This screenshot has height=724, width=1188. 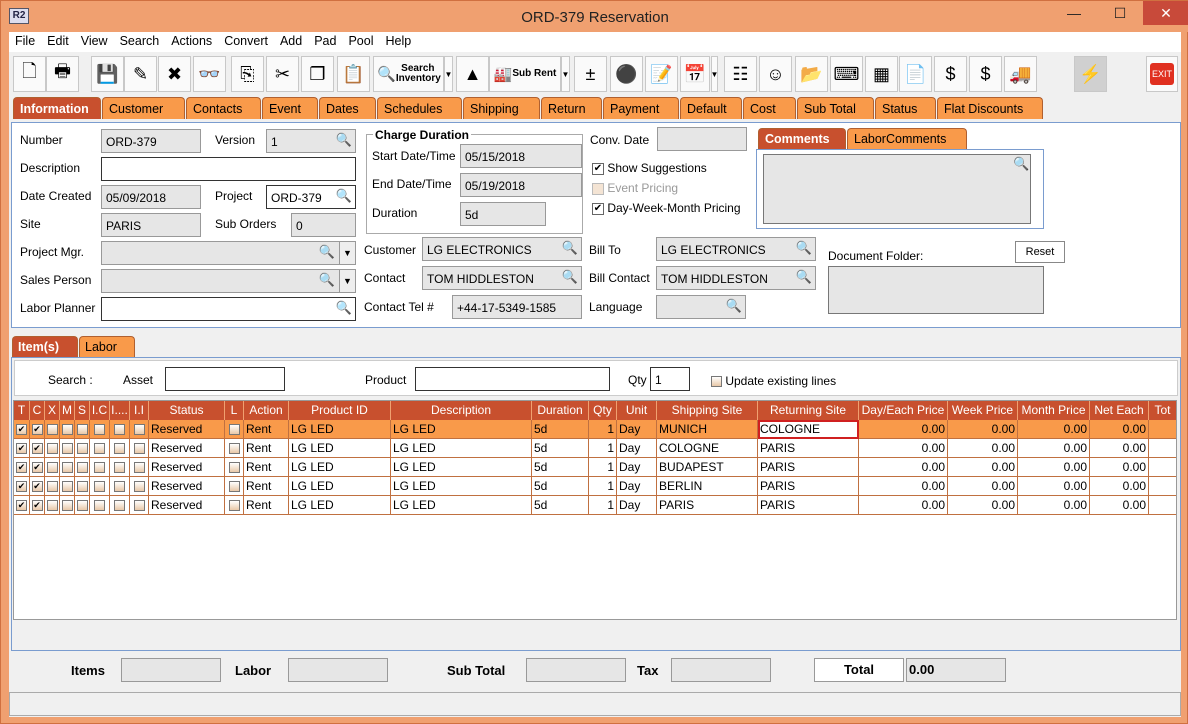 I want to click on tab-flat-discounts: Flat Discounts, so click(x=990, y=108).